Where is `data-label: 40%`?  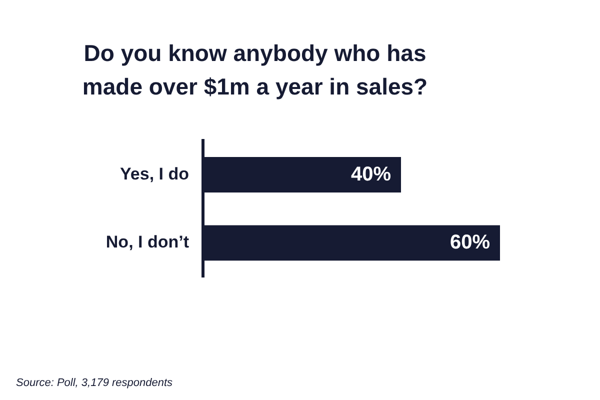
data-label: 40% is located at coordinates (371, 174).